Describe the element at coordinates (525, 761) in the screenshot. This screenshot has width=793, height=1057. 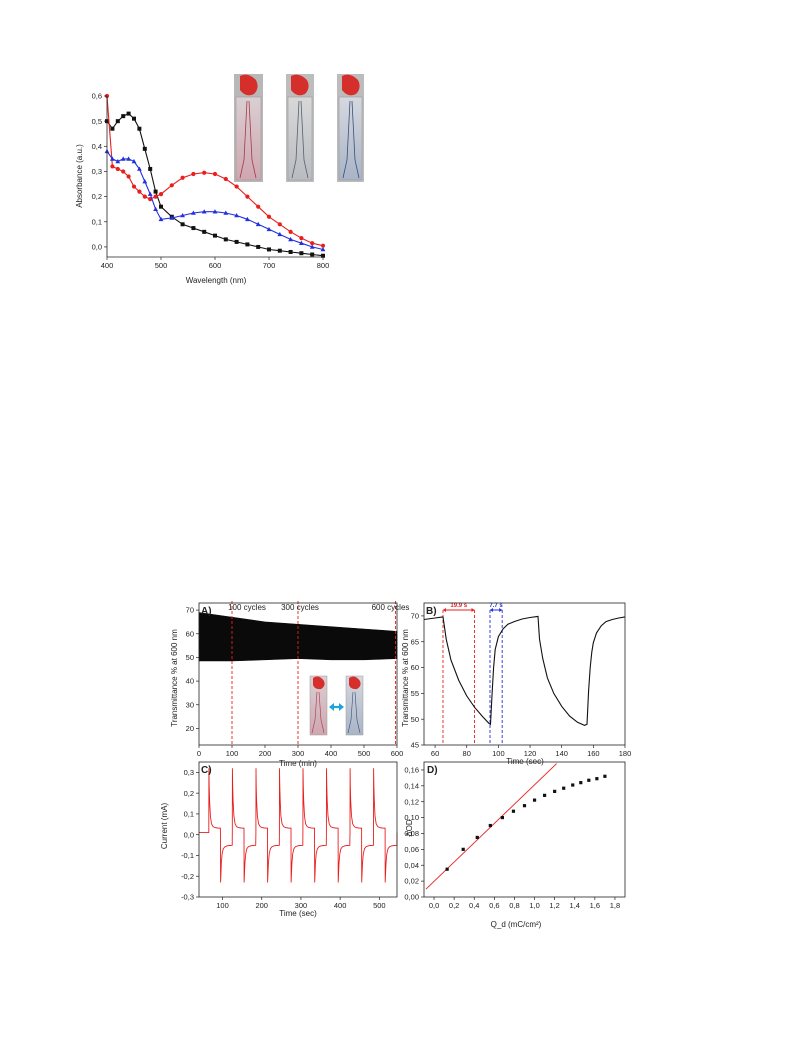
I see `panel-b-x-axis-label: Time (sec)` at that location.